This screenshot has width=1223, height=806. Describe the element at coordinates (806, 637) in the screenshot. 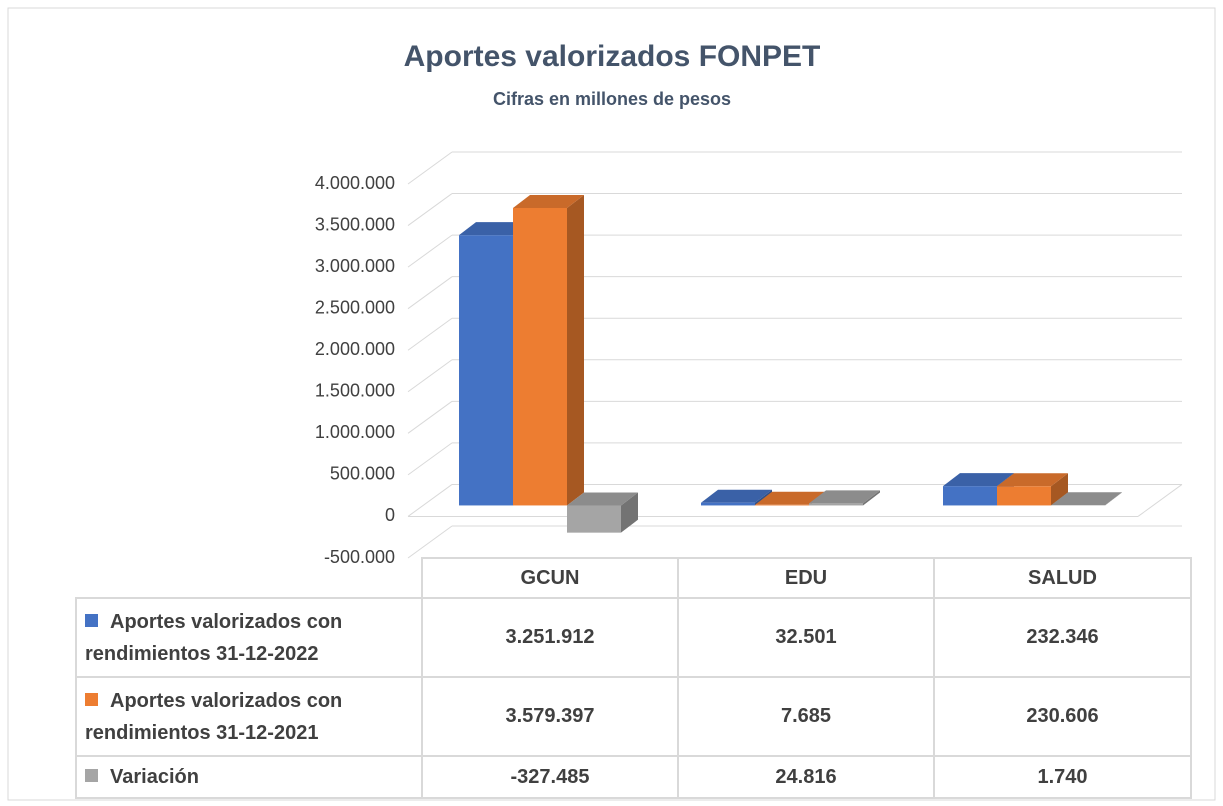

I see `value-label: 32.501` at that location.